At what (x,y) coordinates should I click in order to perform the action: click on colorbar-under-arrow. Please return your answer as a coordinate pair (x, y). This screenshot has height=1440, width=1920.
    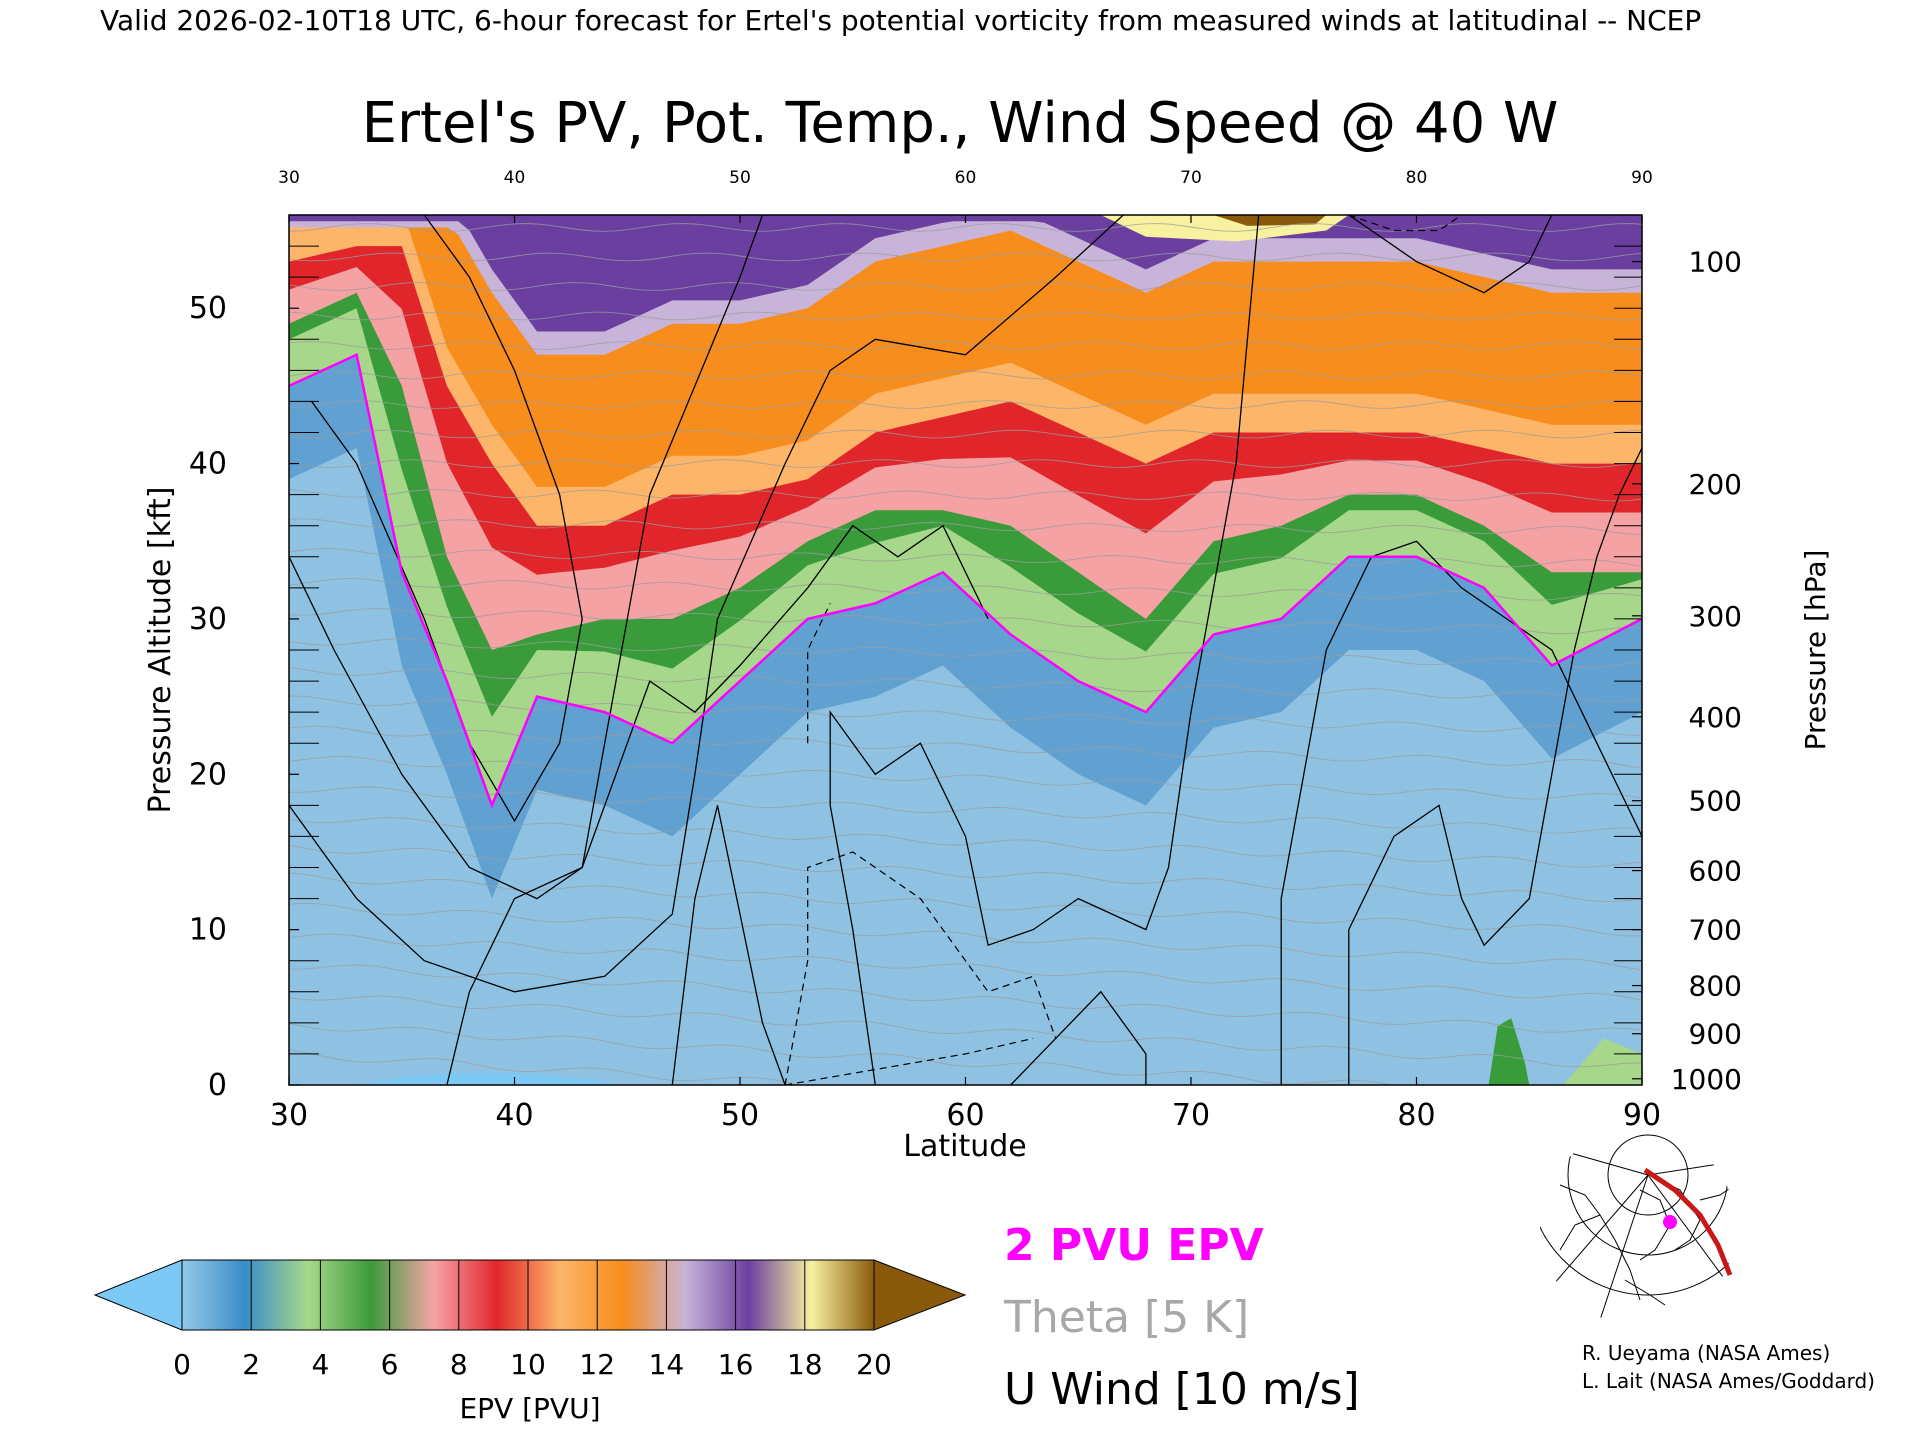
    Looking at the image, I should click on (138, 1295).